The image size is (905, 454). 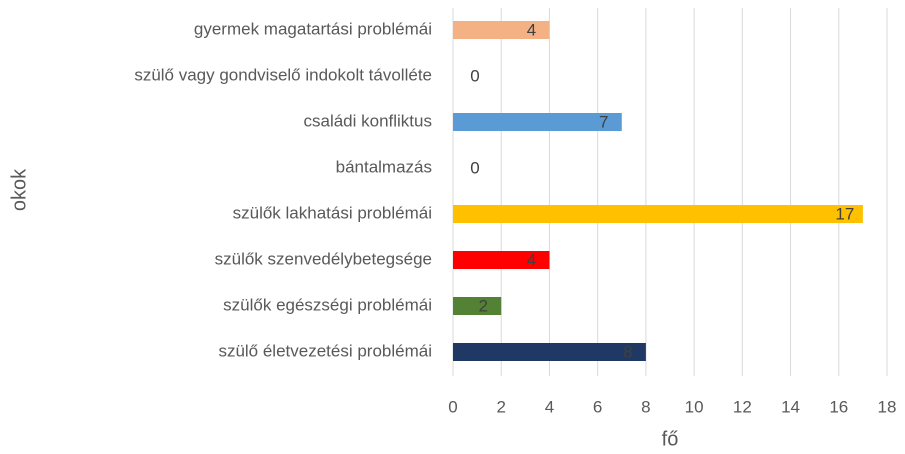 What do you see at coordinates (694, 406) in the screenshot?
I see `x-tick-label: 10` at bounding box center [694, 406].